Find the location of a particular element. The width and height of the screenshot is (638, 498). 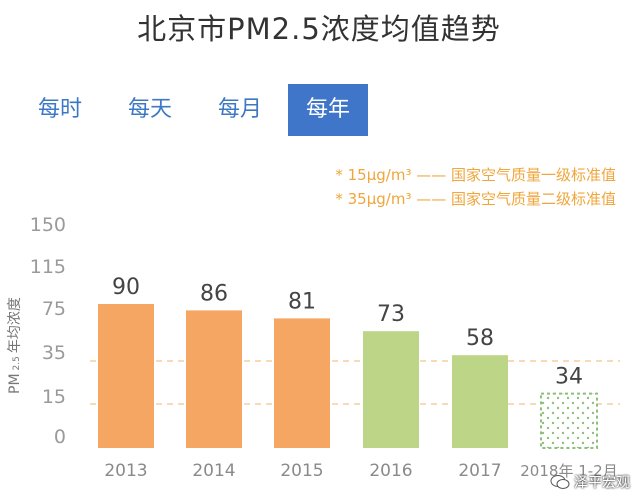

value-label: 90 is located at coordinates (126, 287).